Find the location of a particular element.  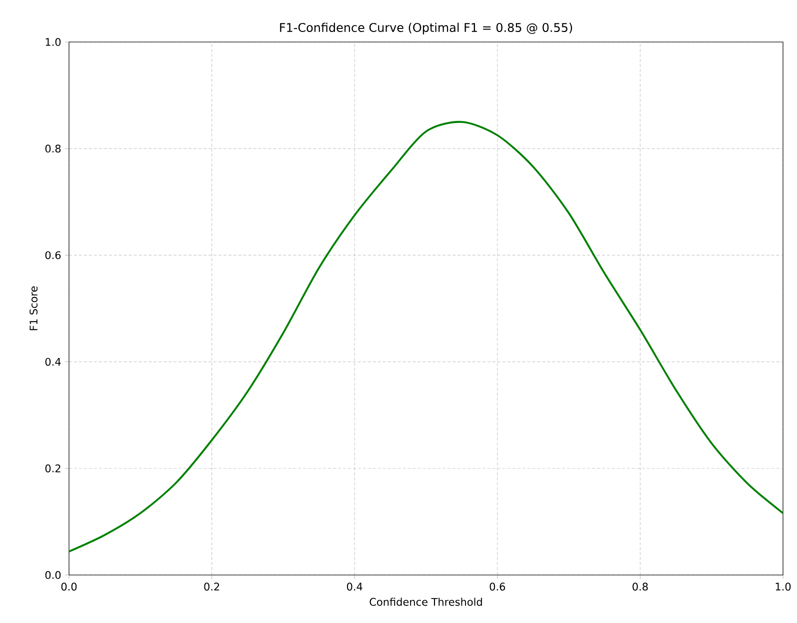

x-tick-label: 0.0 is located at coordinates (69, 586).